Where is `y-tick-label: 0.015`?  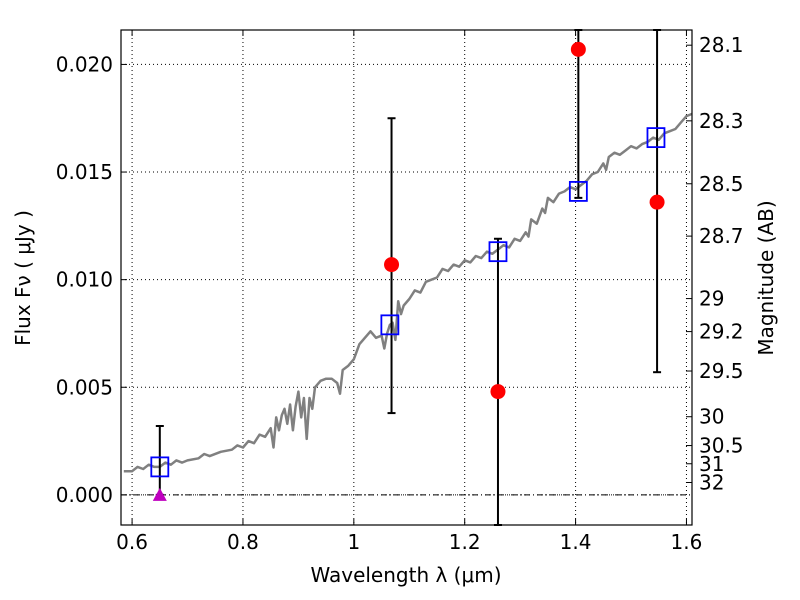
y-tick-label: 0.015 is located at coordinates (84, 172).